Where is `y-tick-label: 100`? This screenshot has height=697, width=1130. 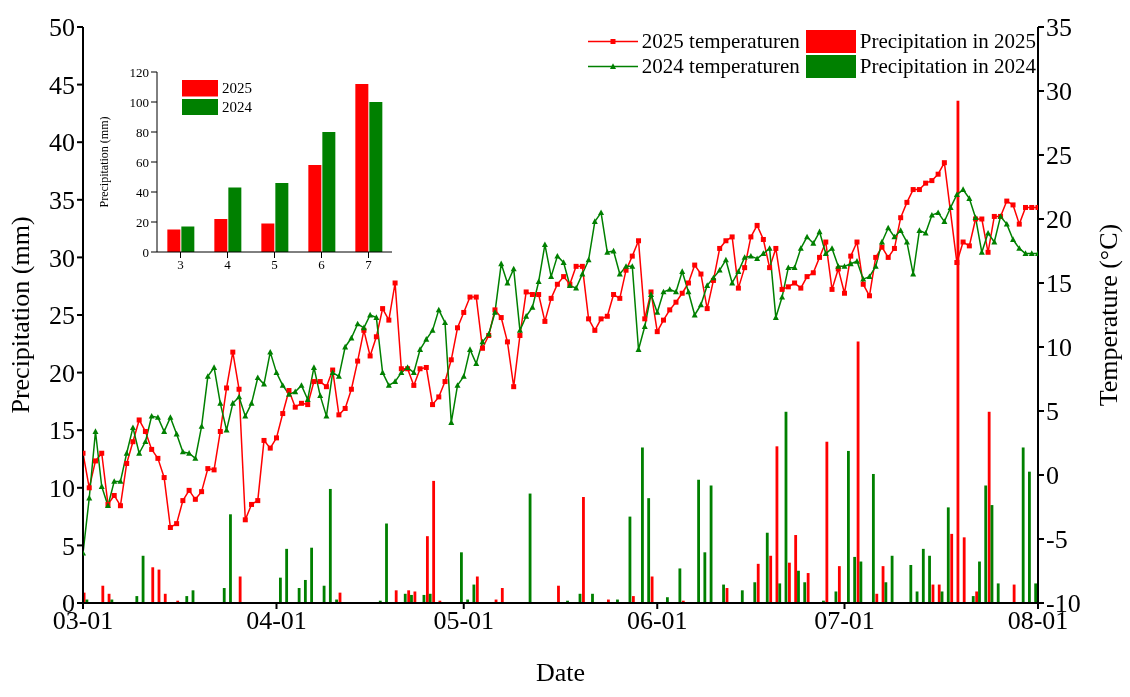
y-tick-label: 100 is located at coordinates (139, 102).